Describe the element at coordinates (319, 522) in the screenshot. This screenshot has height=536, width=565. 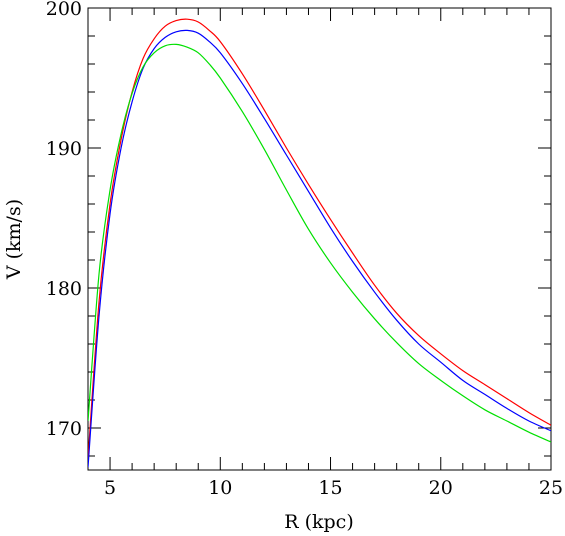
I see `x-axis-label: R (kpc)` at that location.